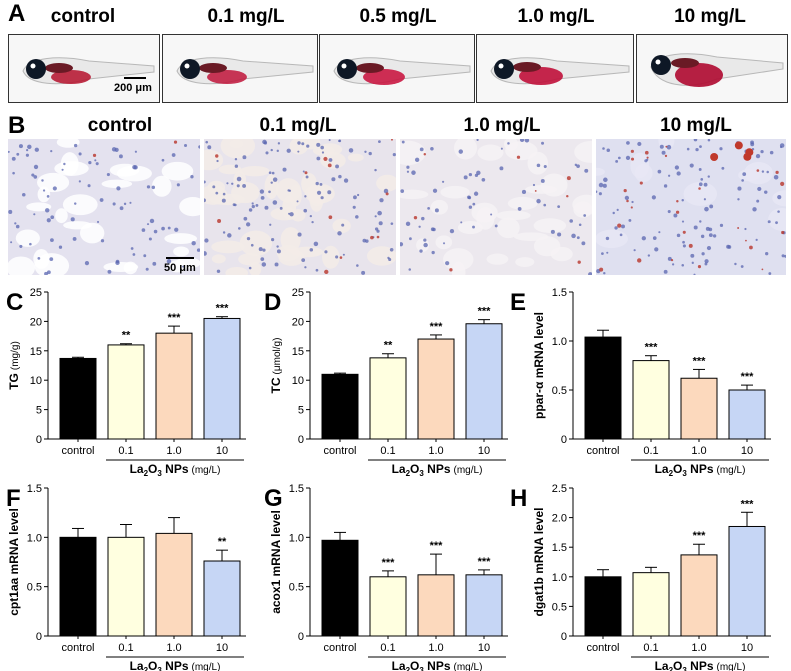 The width and height of the screenshot is (791, 671). I want to click on group-label-subscript: 2, so click(671, 473).